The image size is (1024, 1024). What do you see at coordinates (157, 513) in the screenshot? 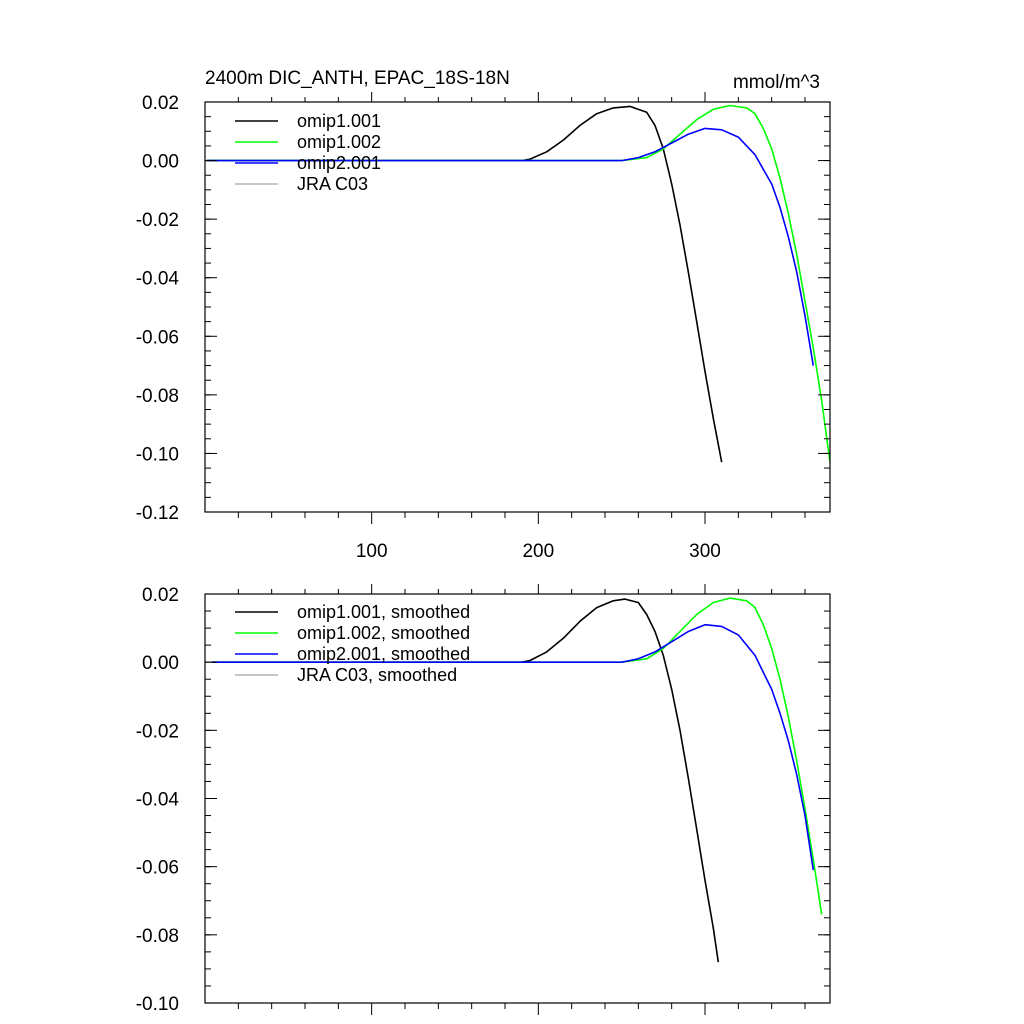
I see `y-tick-label: -0.12` at bounding box center [157, 513].